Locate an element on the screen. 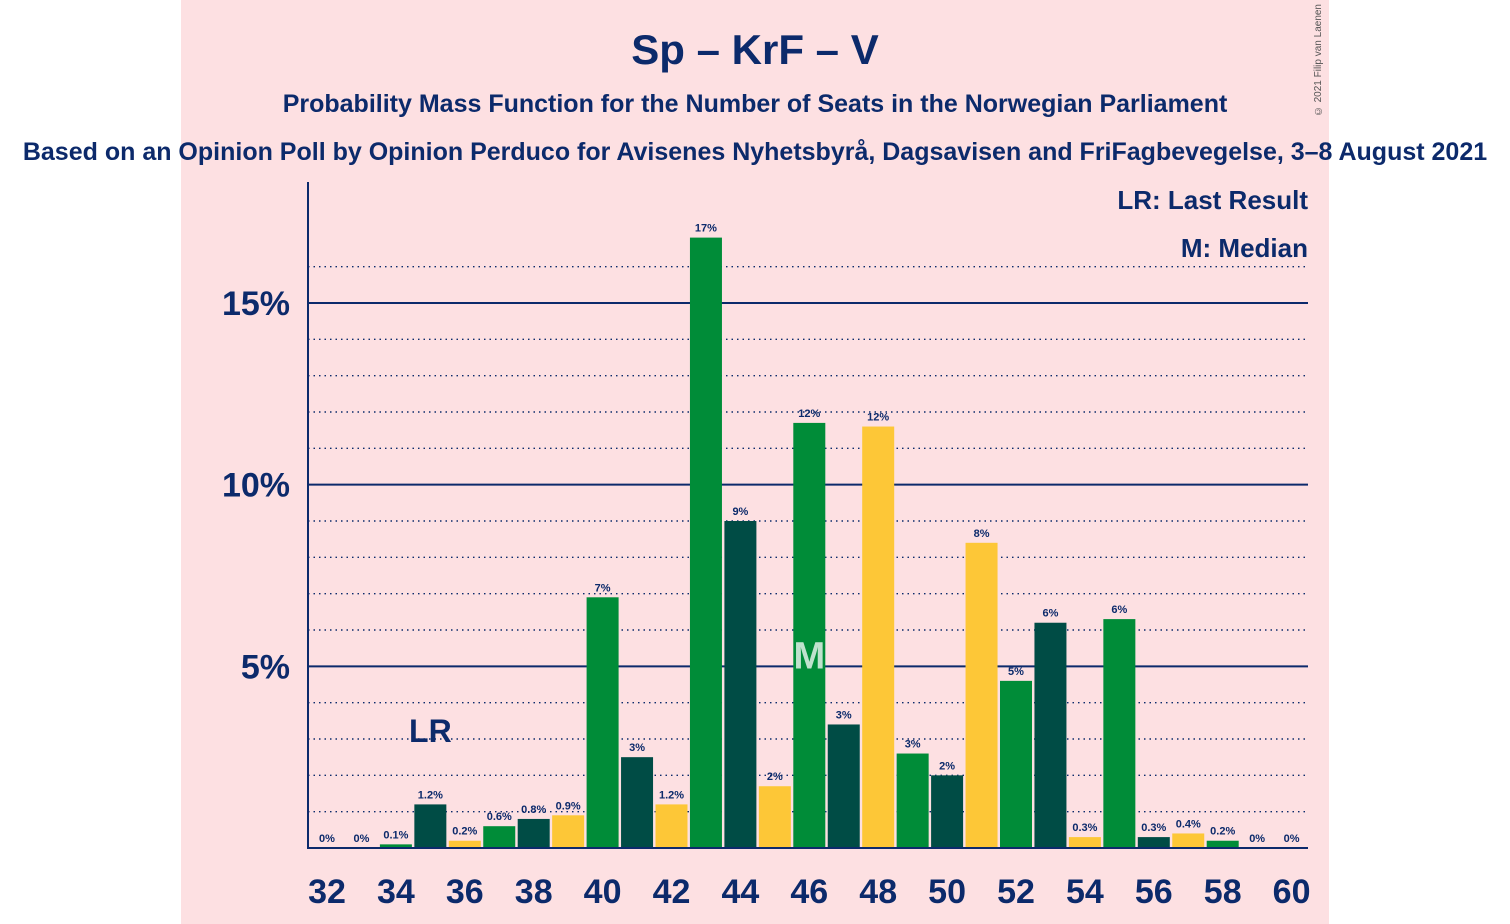 This screenshot has width=1510, height=924. data-label-seat-34: 0.1% is located at coordinates (395, 835).